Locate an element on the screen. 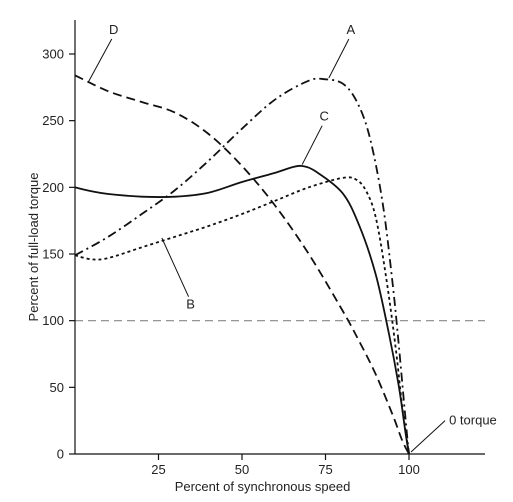 The image size is (513, 502). curve-c-leader is located at coordinates (312, 145).